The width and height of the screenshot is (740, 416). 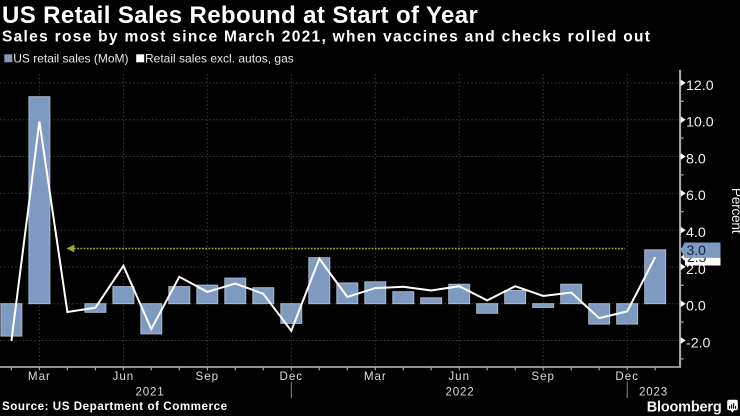 What do you see at coordinates (653, 391) in the screenshot?
I see `svg-text: 2023` at bounding box center [653, 391].